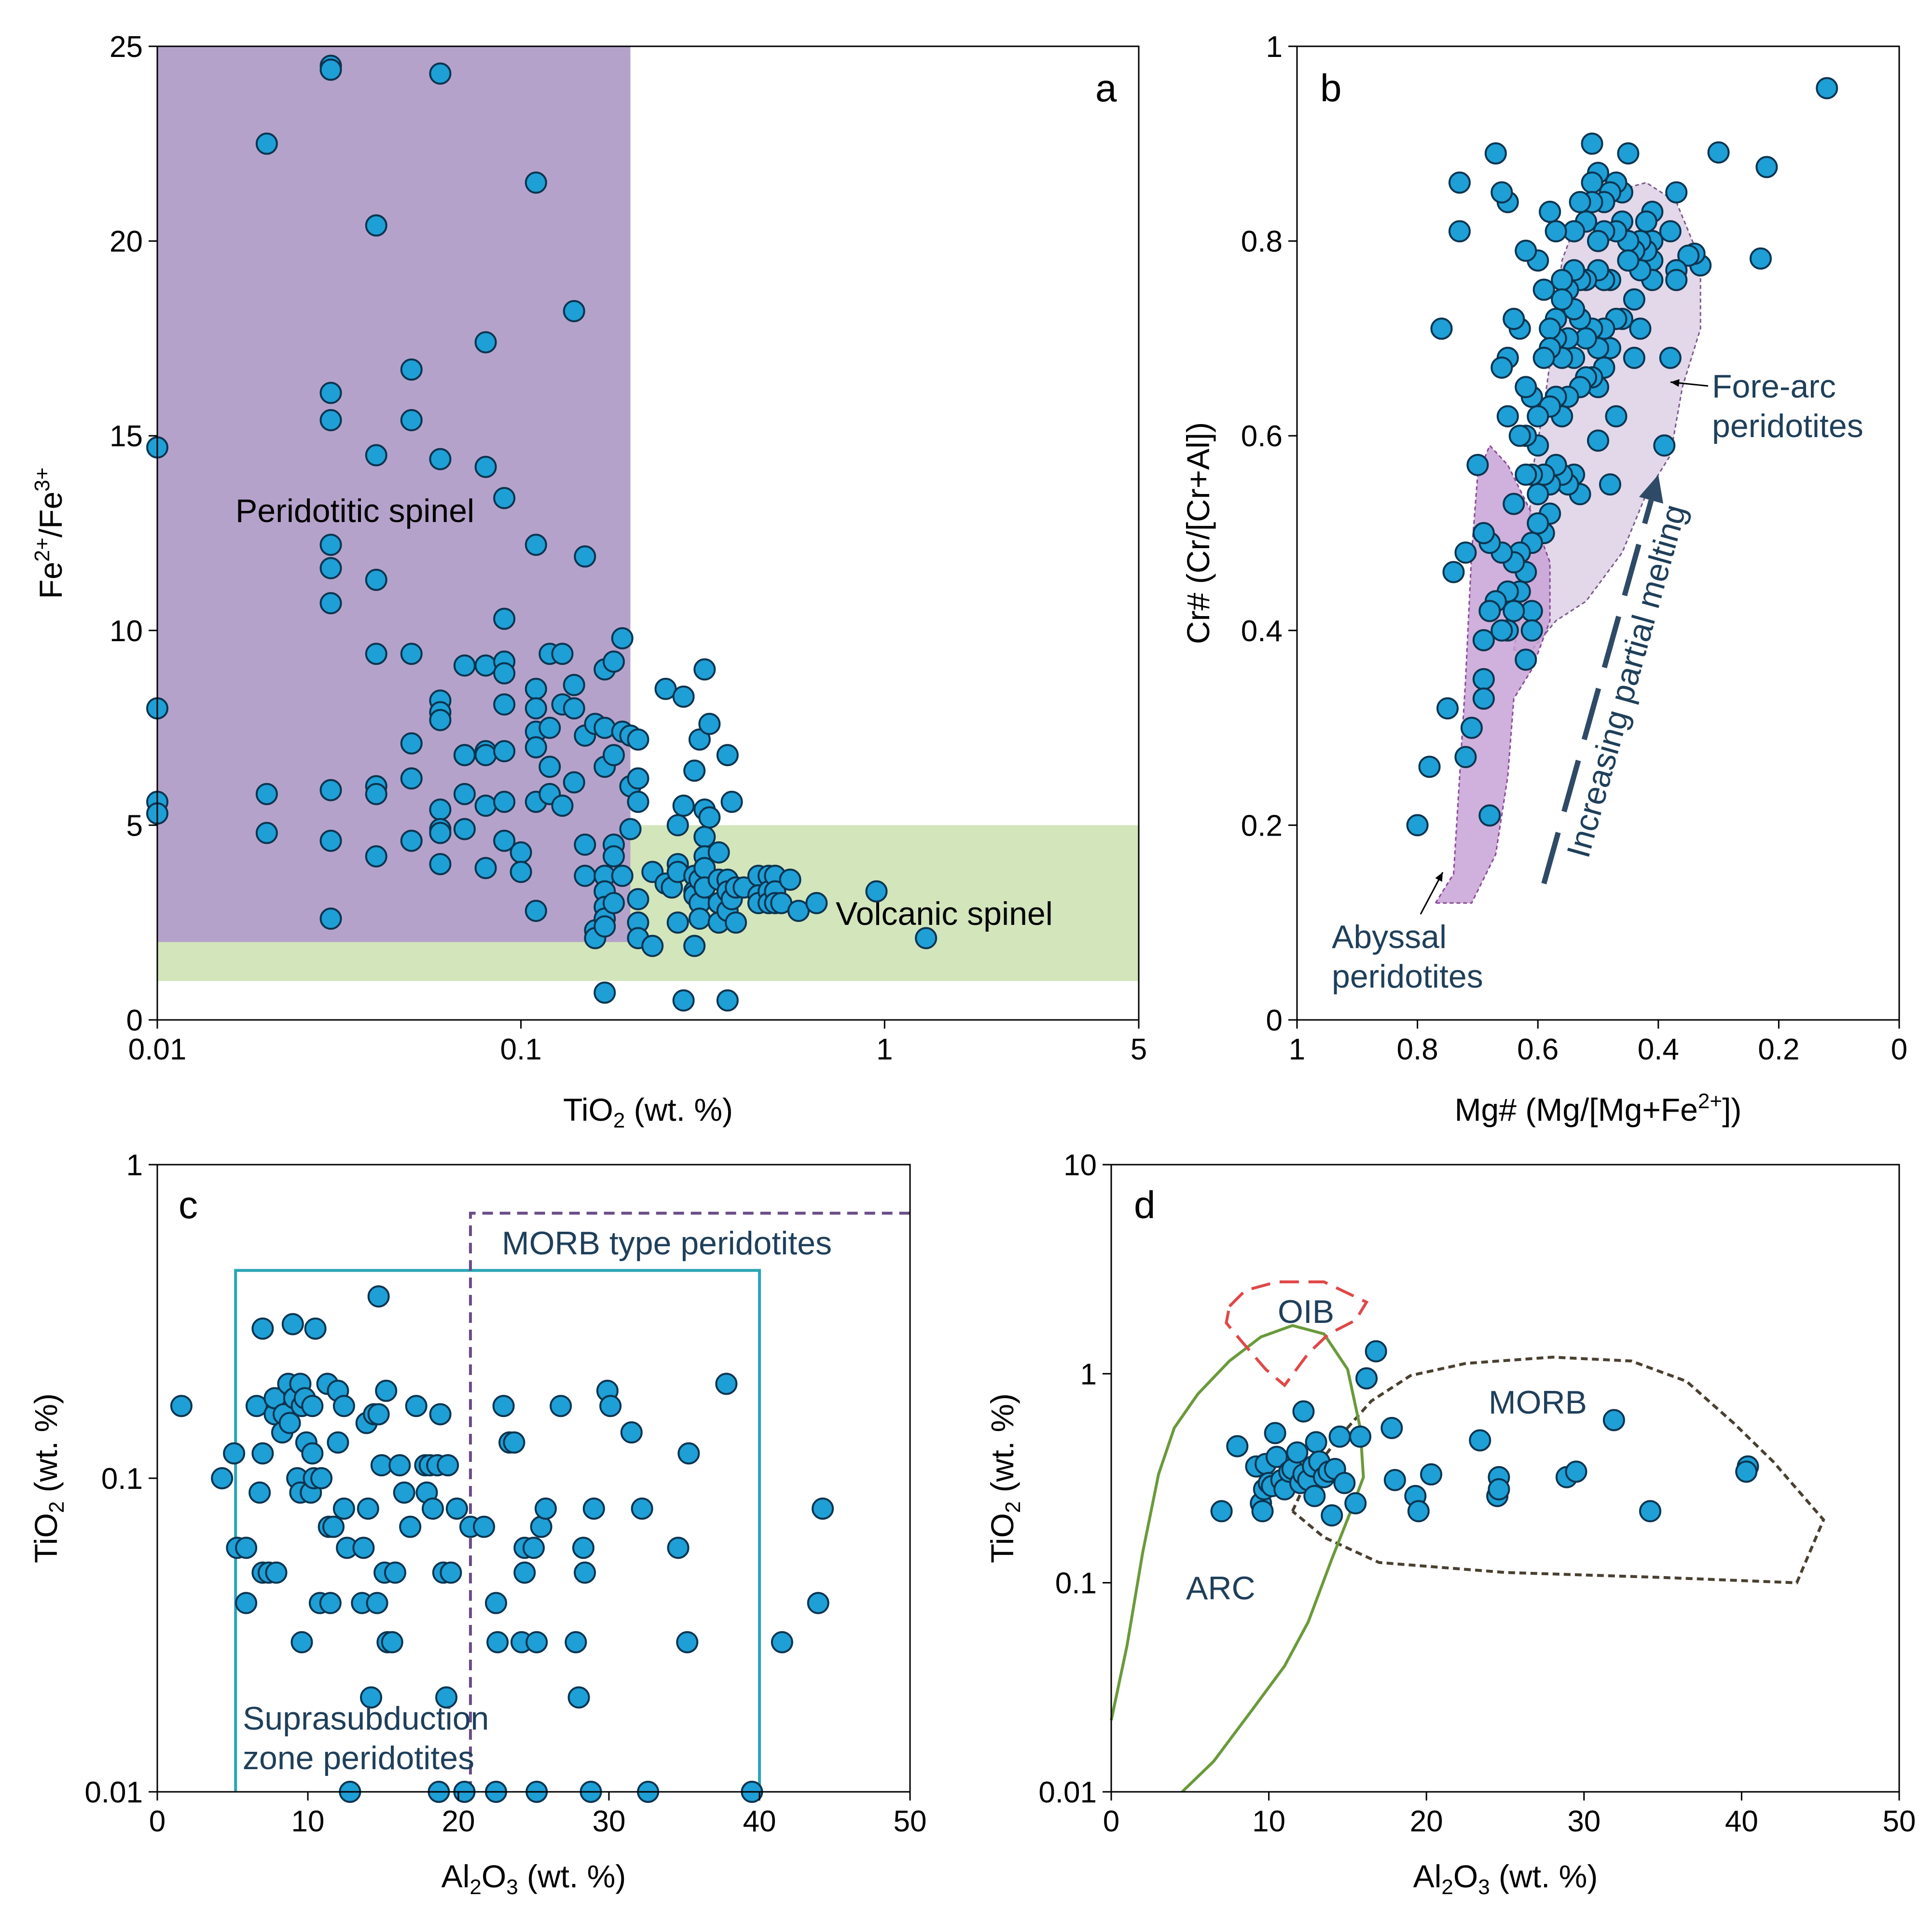 The height and width of the screenshot is (1911, 1932). Describe the element at coordinates (1426, 1821) in the screenshot. I see `d-x-tick-label-2: 20` at that location.